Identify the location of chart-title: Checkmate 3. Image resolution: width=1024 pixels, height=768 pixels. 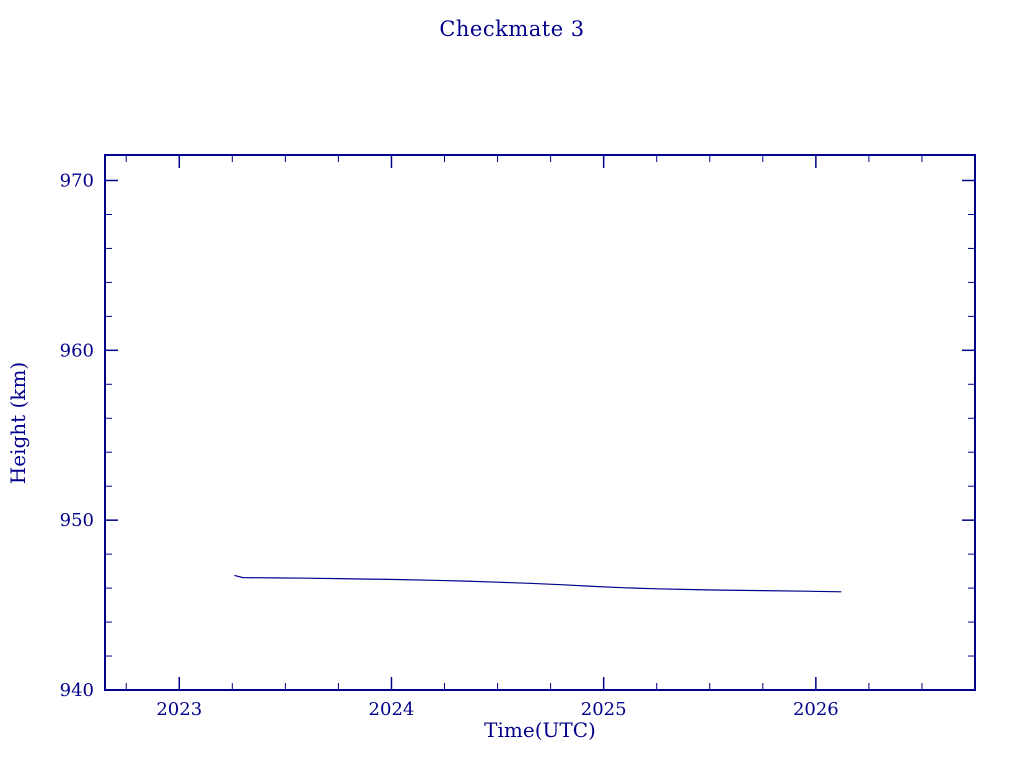
(512, 29).